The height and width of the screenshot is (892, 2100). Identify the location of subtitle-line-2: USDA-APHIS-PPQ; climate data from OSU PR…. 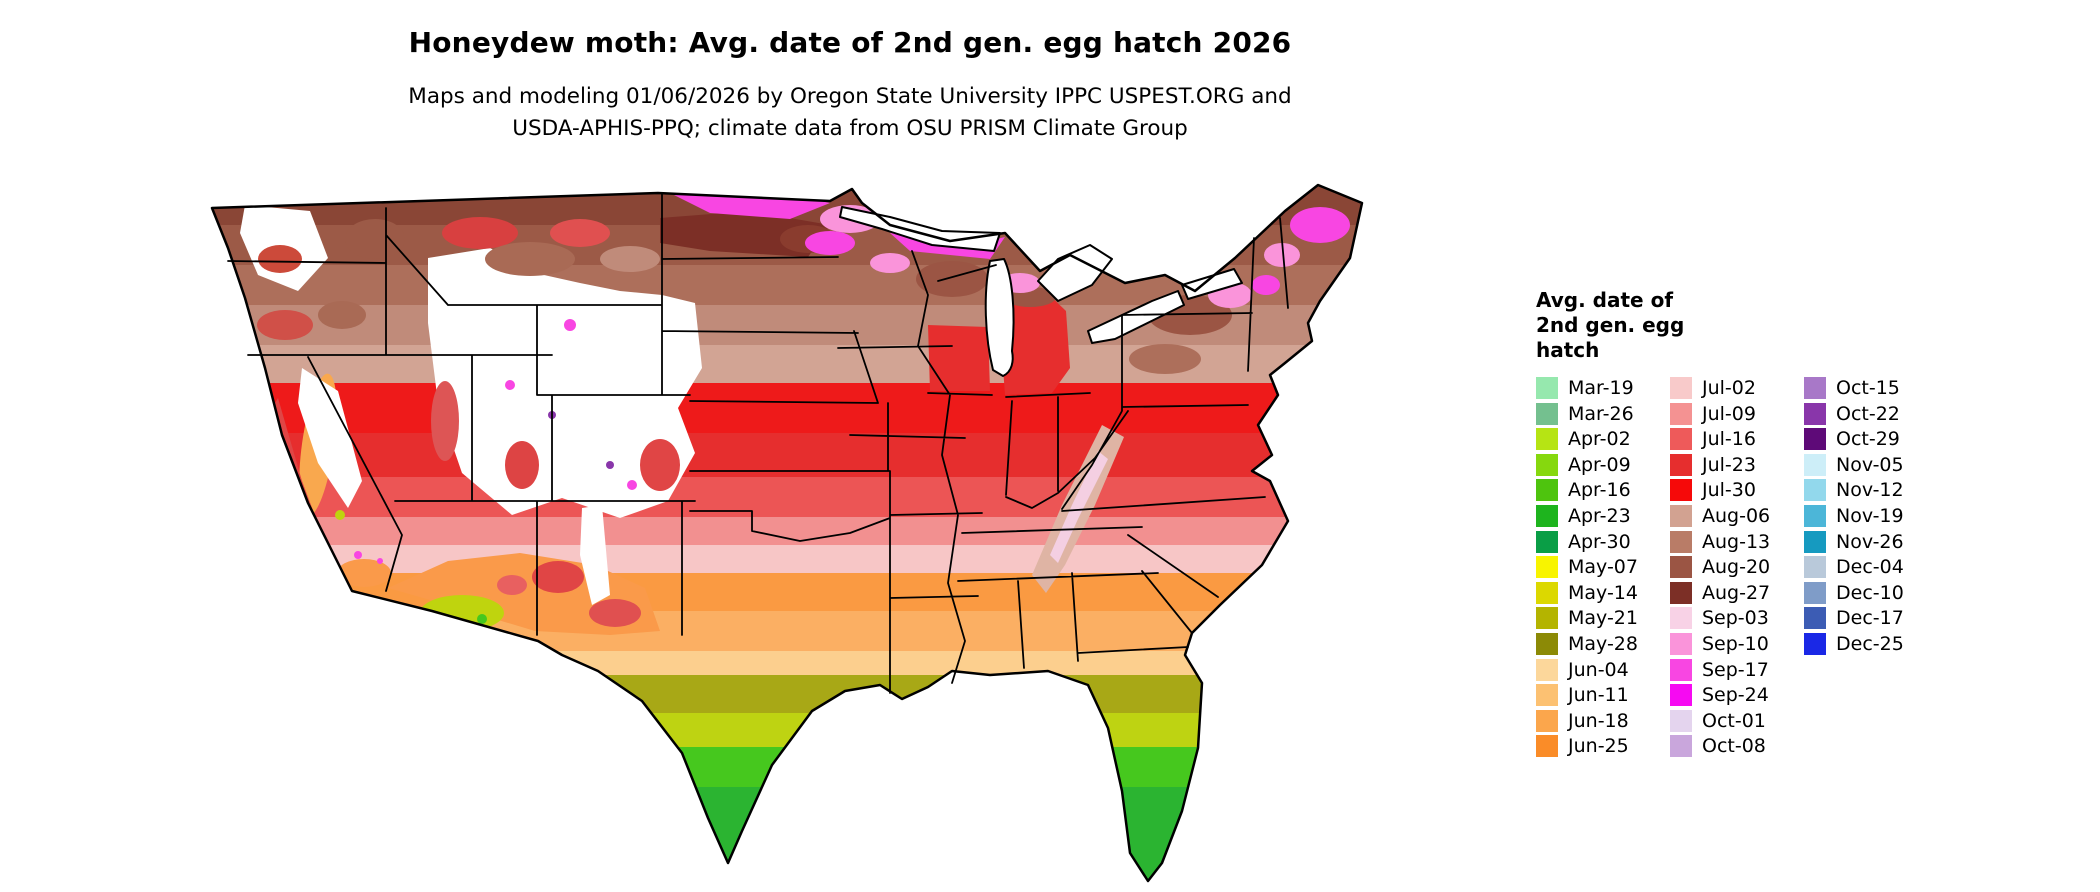
(850, 128).